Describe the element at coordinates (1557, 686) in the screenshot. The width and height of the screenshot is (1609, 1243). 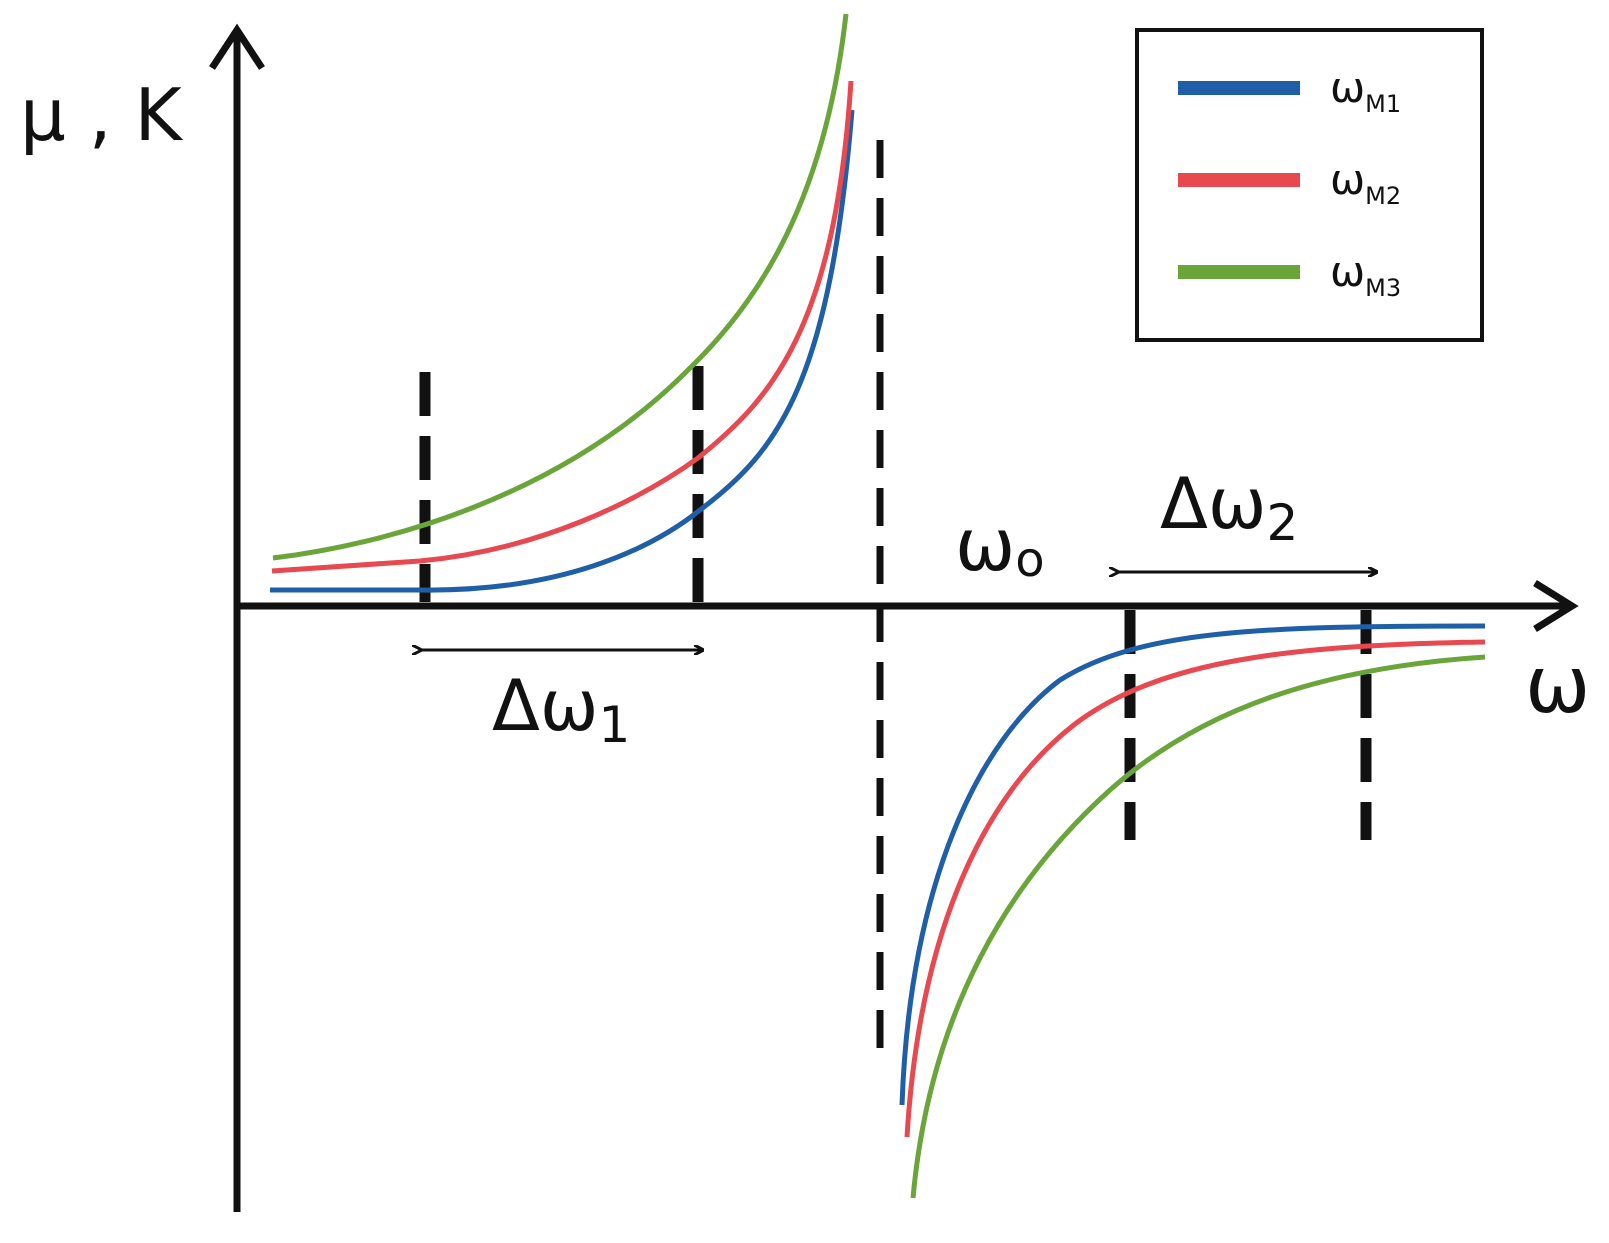
I see `x-axis-label: ω` at that location.